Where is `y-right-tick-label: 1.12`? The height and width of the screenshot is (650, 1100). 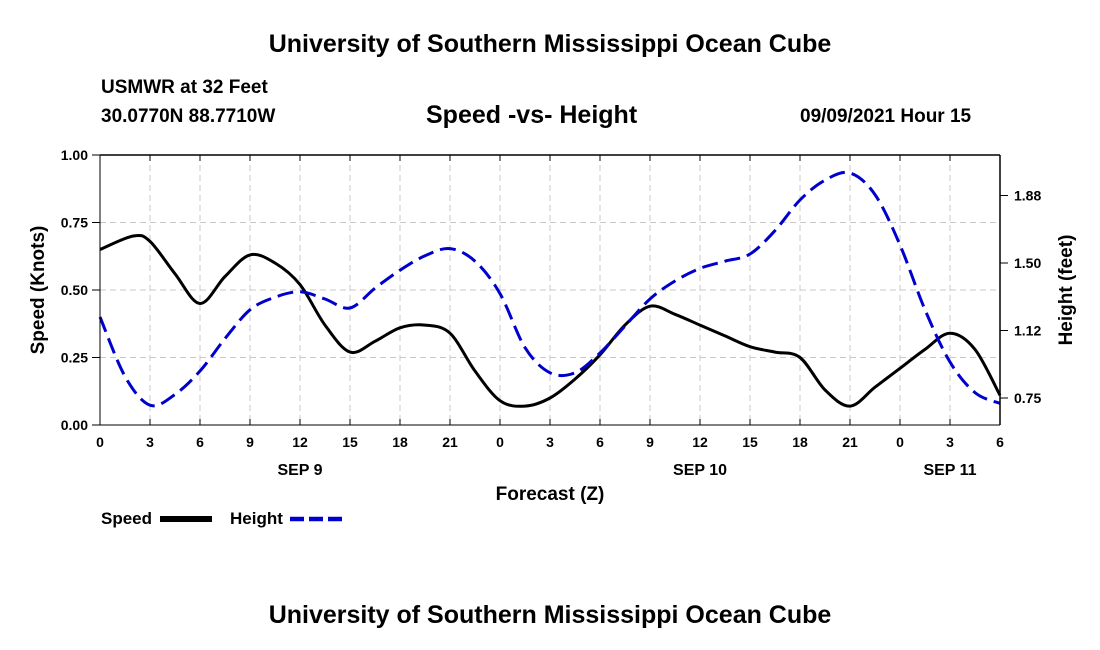 y-right-tick-label: 1.12 is located at coordinates (1027, 331).